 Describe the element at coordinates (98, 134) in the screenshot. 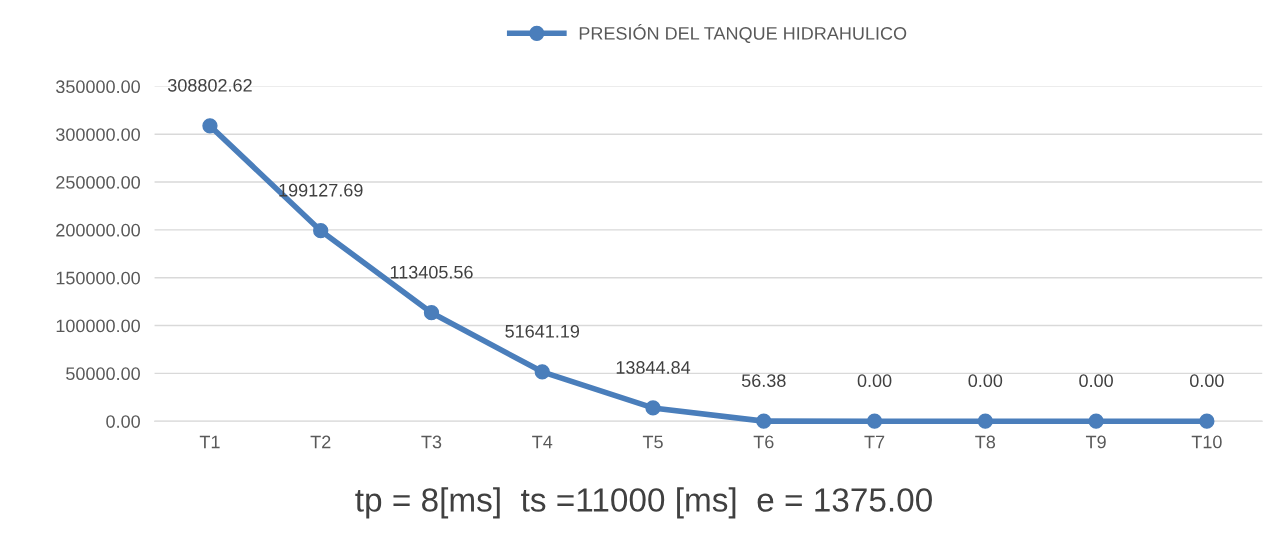

I see `y-tick-label: 300000.00` at that location.